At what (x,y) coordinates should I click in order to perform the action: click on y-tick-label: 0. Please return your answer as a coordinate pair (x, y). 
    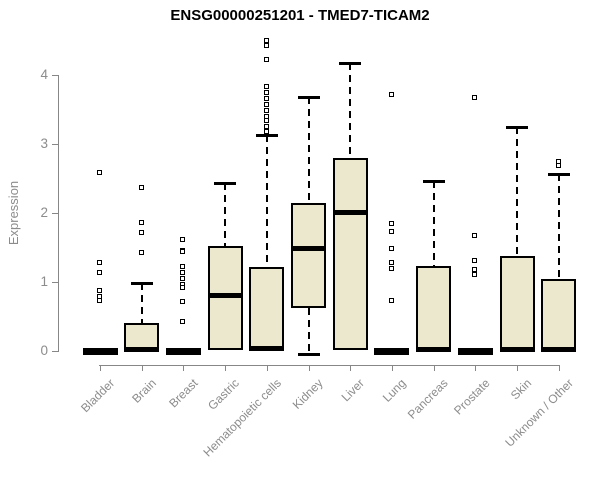
    Looking at the image, I should click on (44, 350).